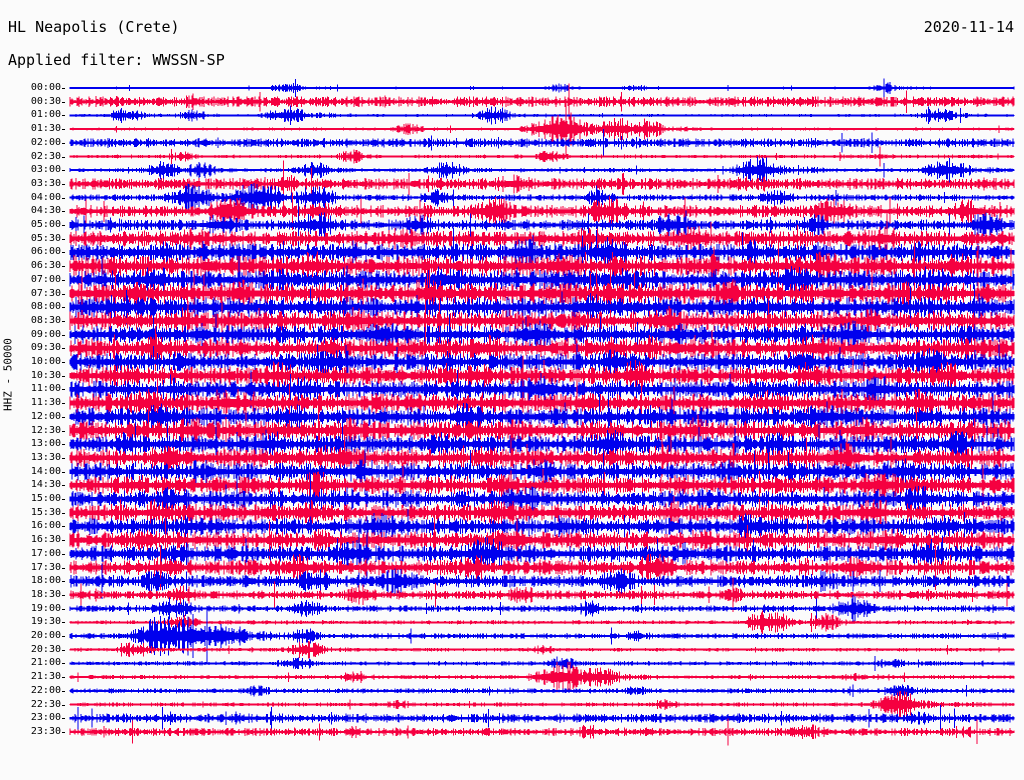  What do you see at coordinates (968, 27) in the screenshot?
I see `record-date: 2020-11-14` at bounding box center [968, 27].